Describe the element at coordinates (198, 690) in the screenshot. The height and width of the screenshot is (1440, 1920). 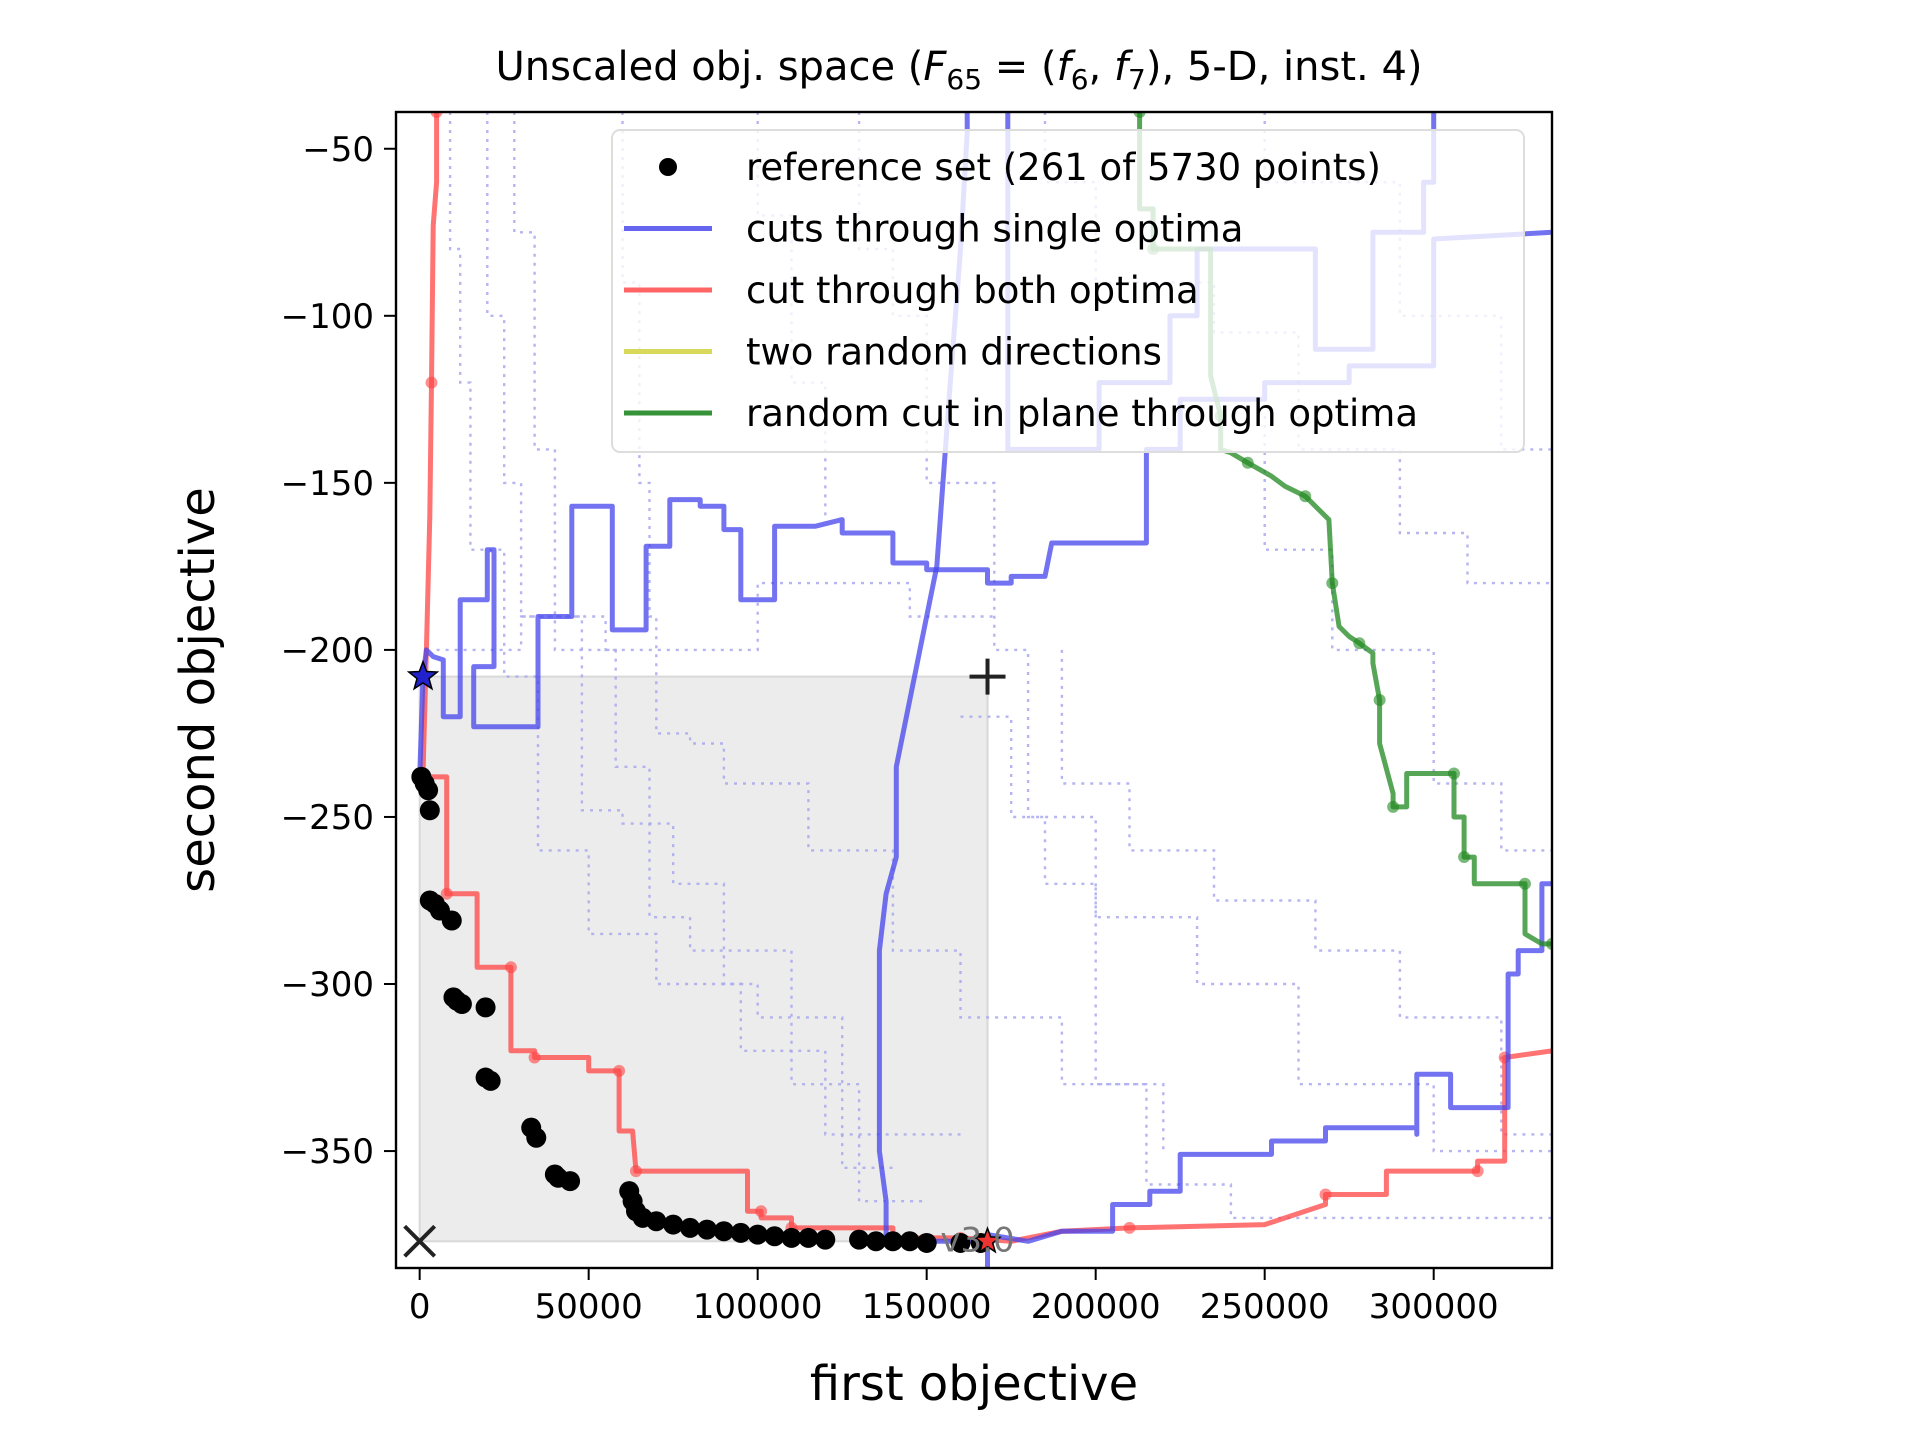
I see `y-axis-label: second objective` at that location.